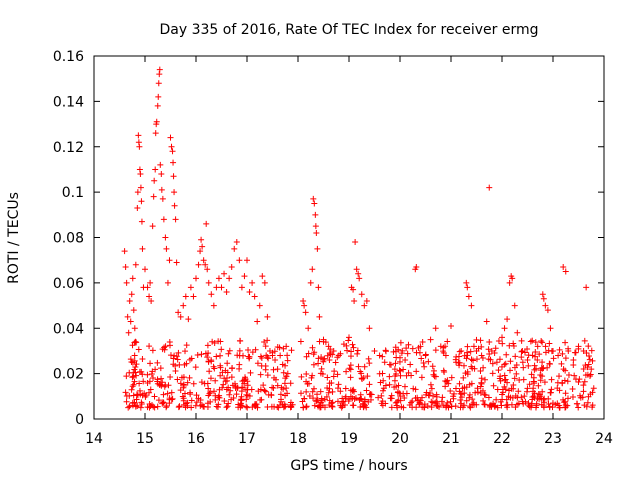 This screenshot has width=640, height=480. What do you see at coordinates (502, 439) in the screenshot?
I see `x-tick-label: 22` at bounding box center [502, 439].